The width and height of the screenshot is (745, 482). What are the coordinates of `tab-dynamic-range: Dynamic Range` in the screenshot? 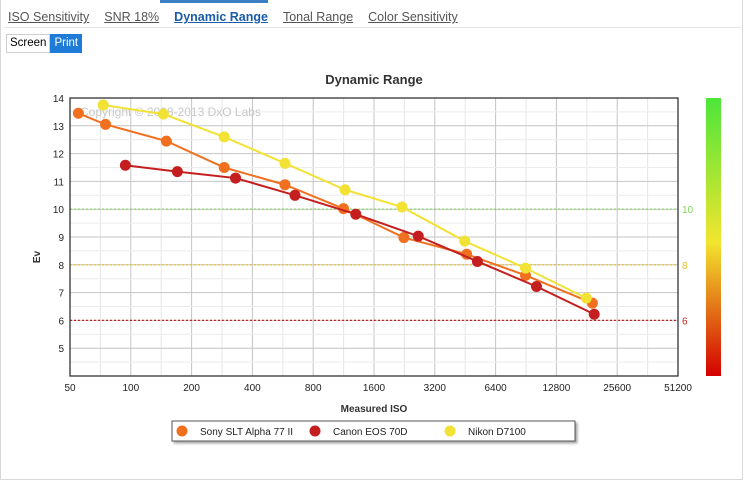 It's located at (221, 17).